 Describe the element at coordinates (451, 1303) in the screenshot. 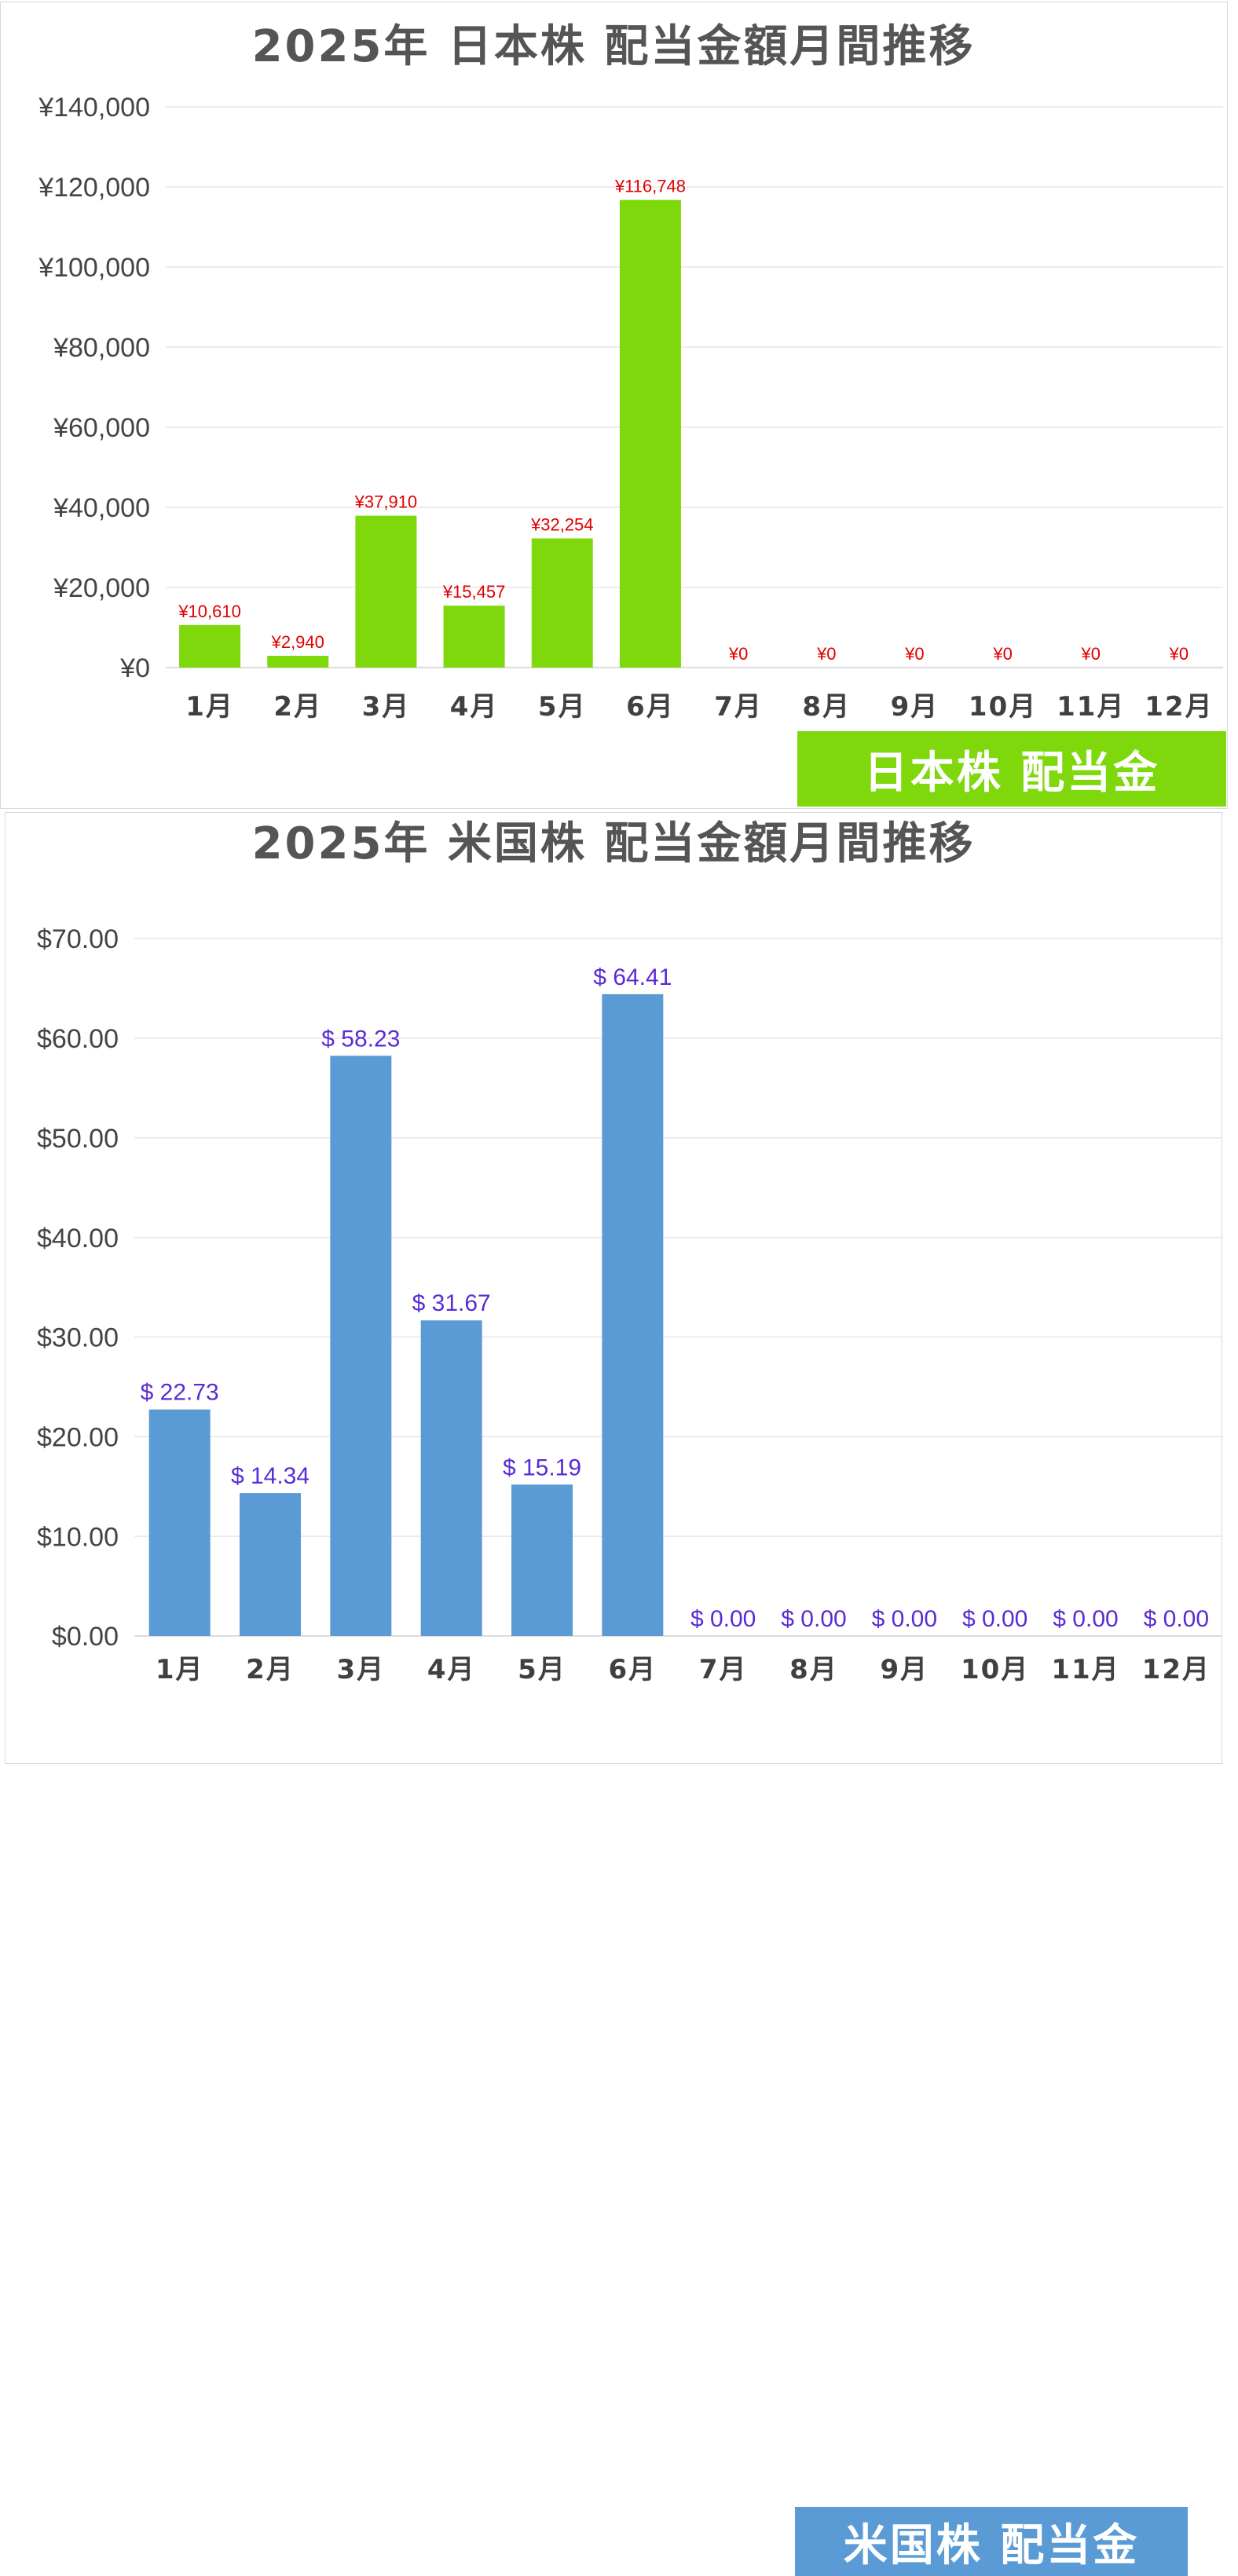

I see `data-label: $ 31.67` at that location.